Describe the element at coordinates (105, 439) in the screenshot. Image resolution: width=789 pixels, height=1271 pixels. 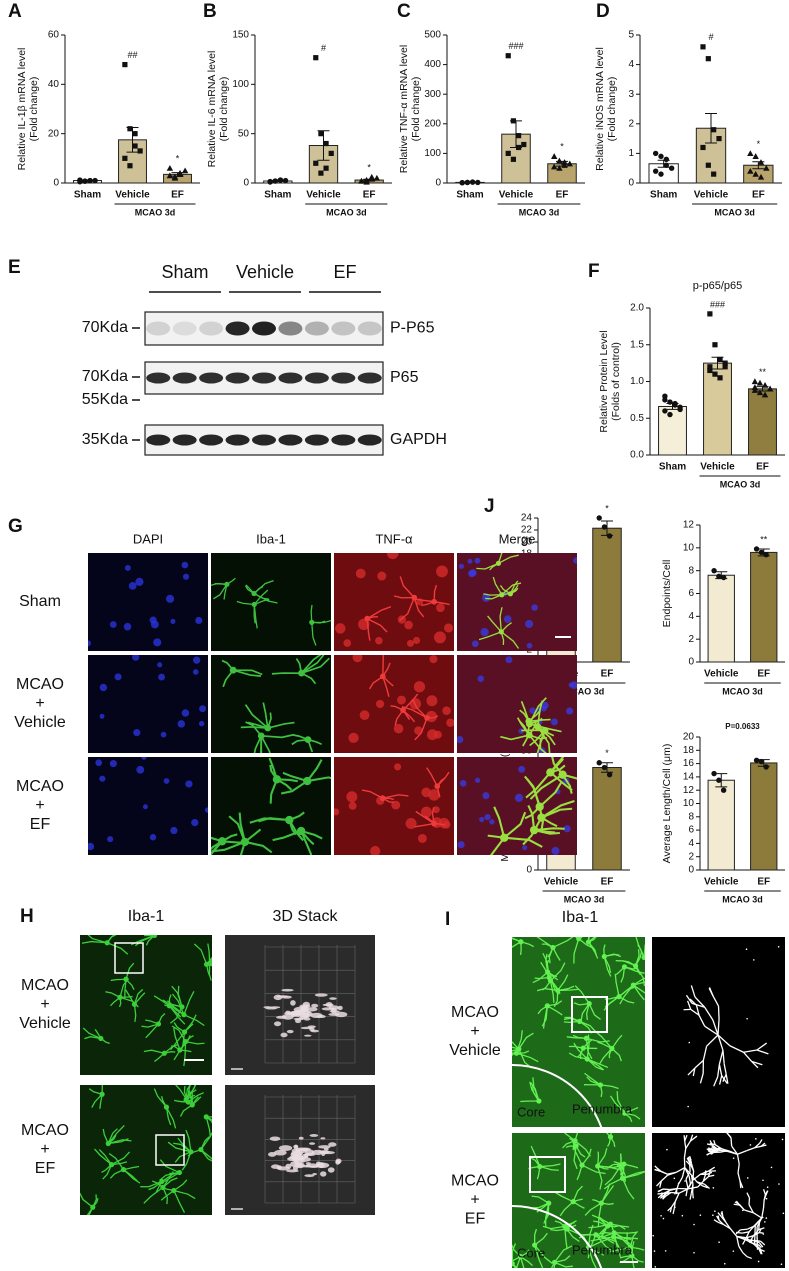
I see `mw-marker: 35Kda` at that location.